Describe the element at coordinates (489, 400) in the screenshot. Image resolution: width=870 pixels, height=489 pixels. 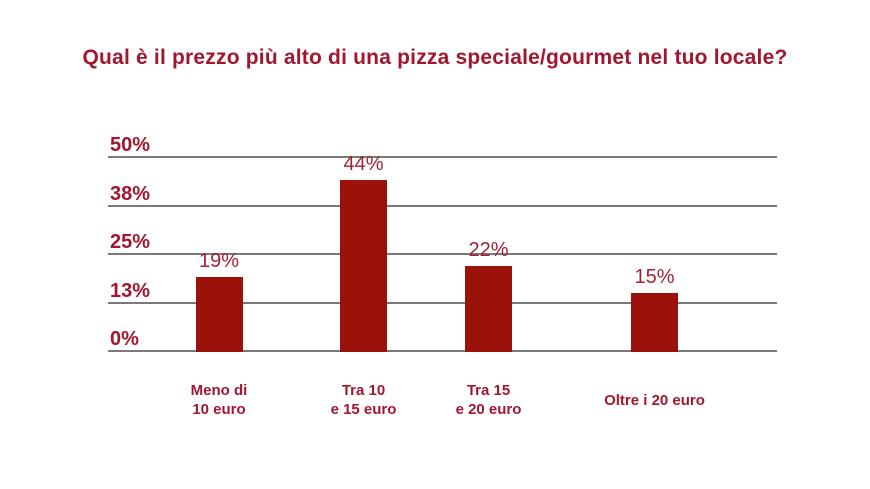
I see `x-axis-category-label: Tra 15 e 20 euro` at that location.